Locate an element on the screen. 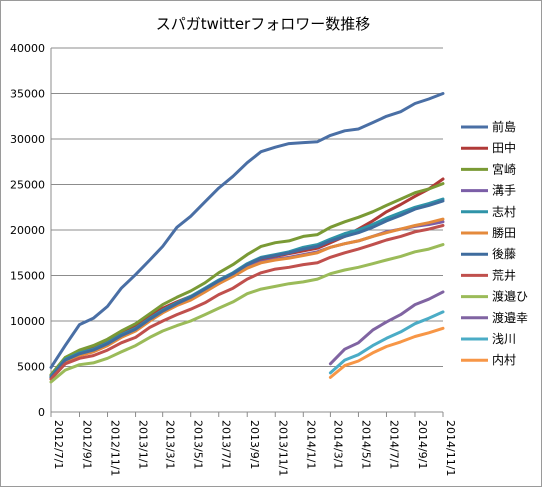  x-tick-label: 2012/11/1 is located at coordinates (115, 448).